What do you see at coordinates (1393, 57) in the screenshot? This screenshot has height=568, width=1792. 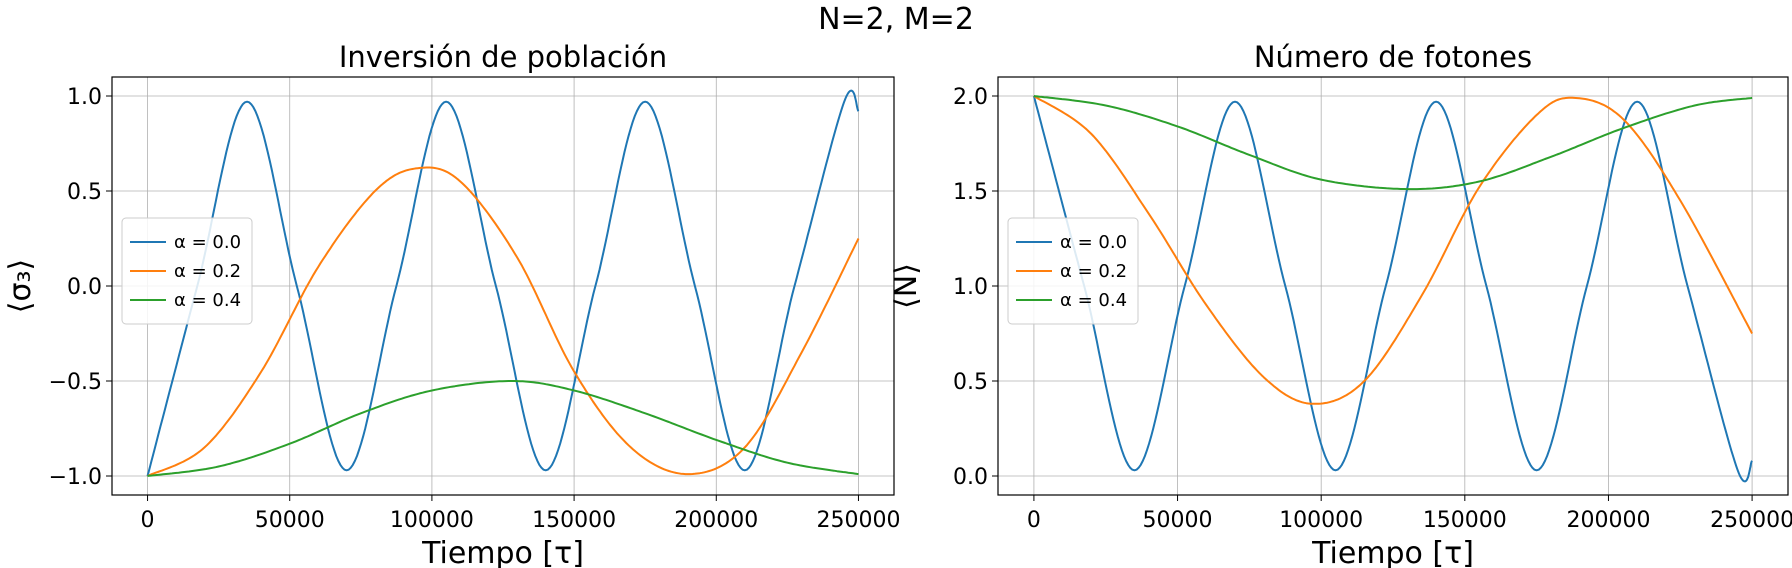 I see `chart-title: Número de fotones` at bounding box center [1393, 57].